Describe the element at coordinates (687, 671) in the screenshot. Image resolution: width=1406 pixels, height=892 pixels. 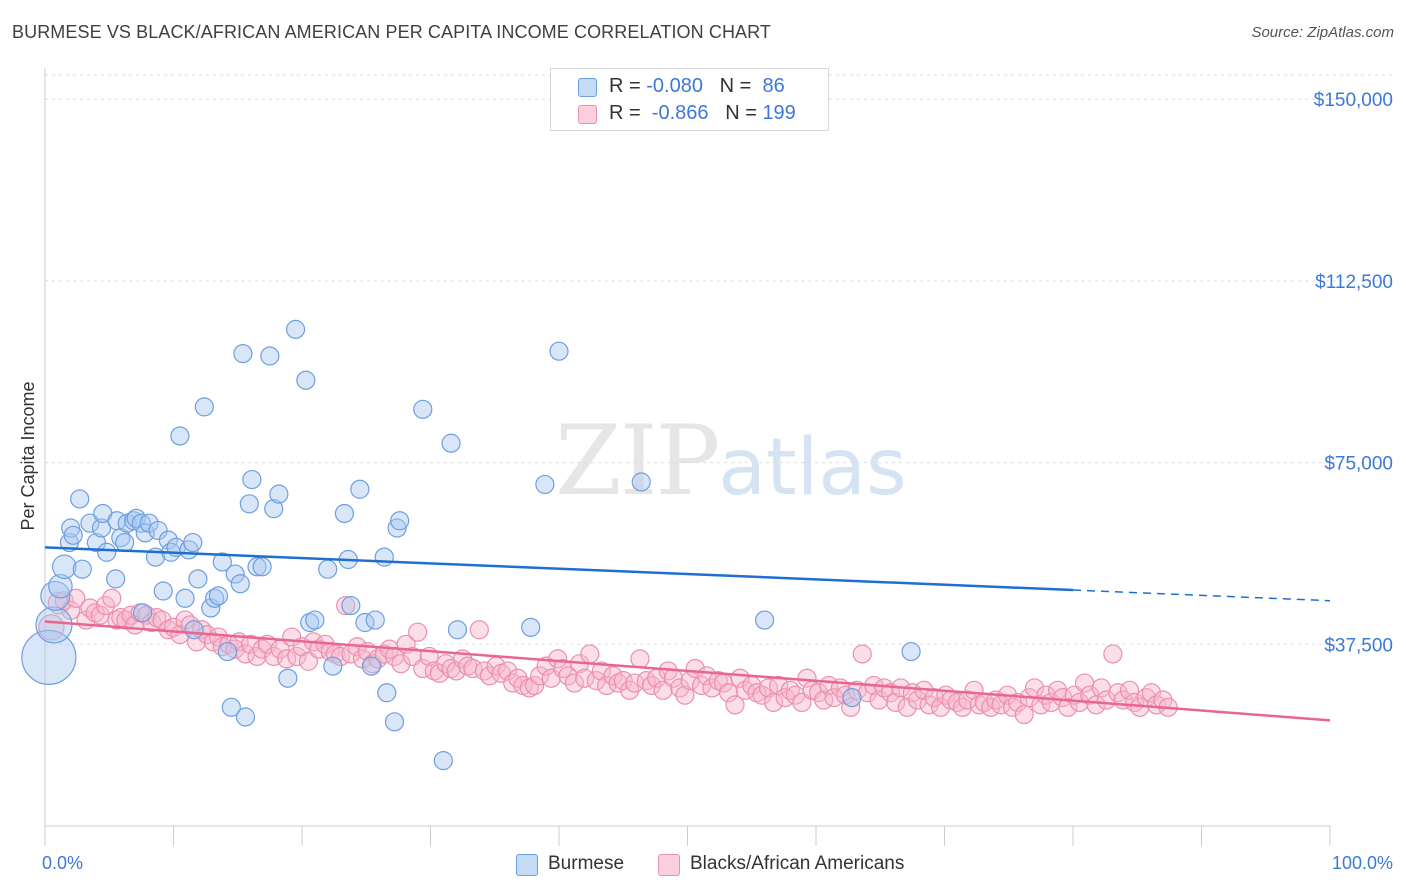
I see `trend-line-black` at that location.